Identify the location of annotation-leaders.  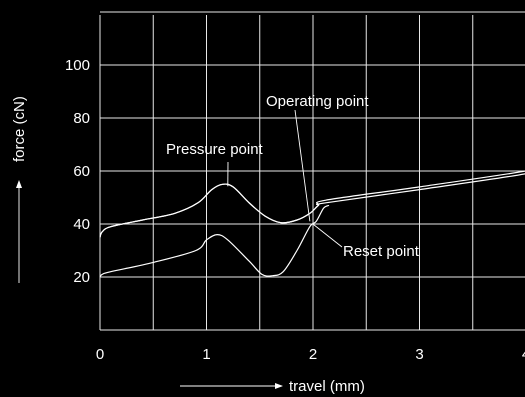
(285, 178).